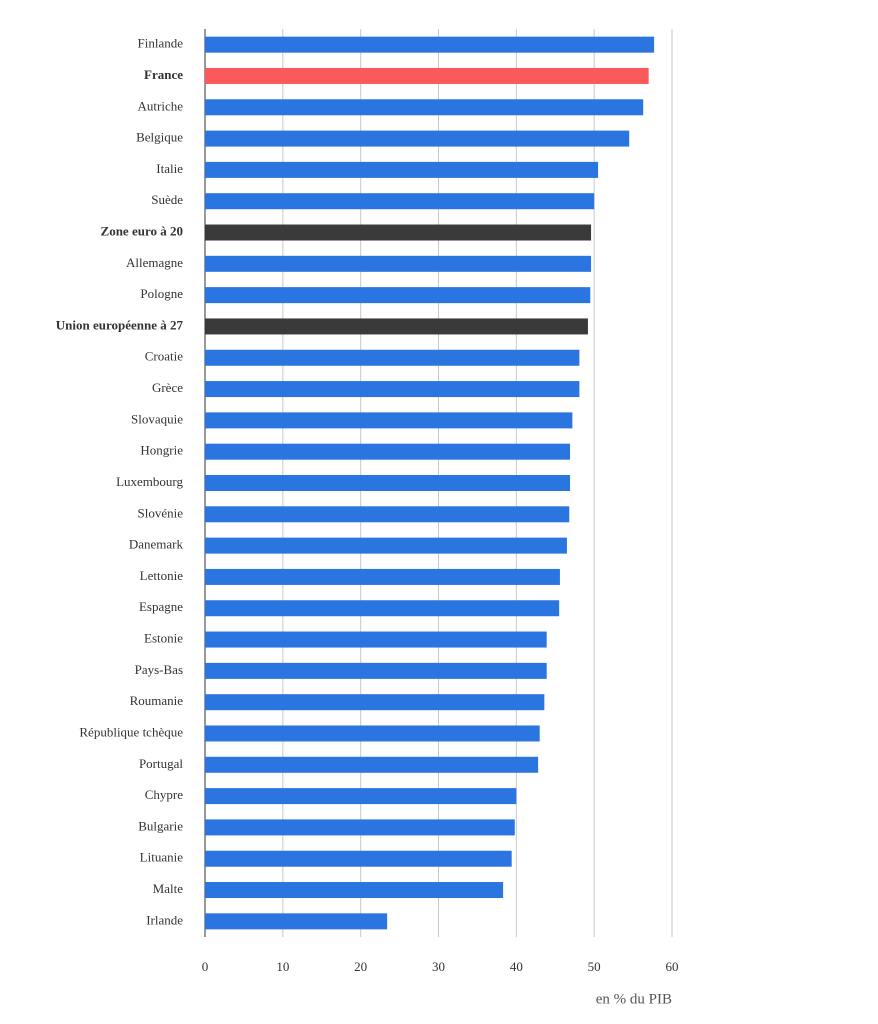  What do you see at coordinates (594, 966) in the screenshot?
I see `x-tick-label: 50` at bounding box center [594, 966].